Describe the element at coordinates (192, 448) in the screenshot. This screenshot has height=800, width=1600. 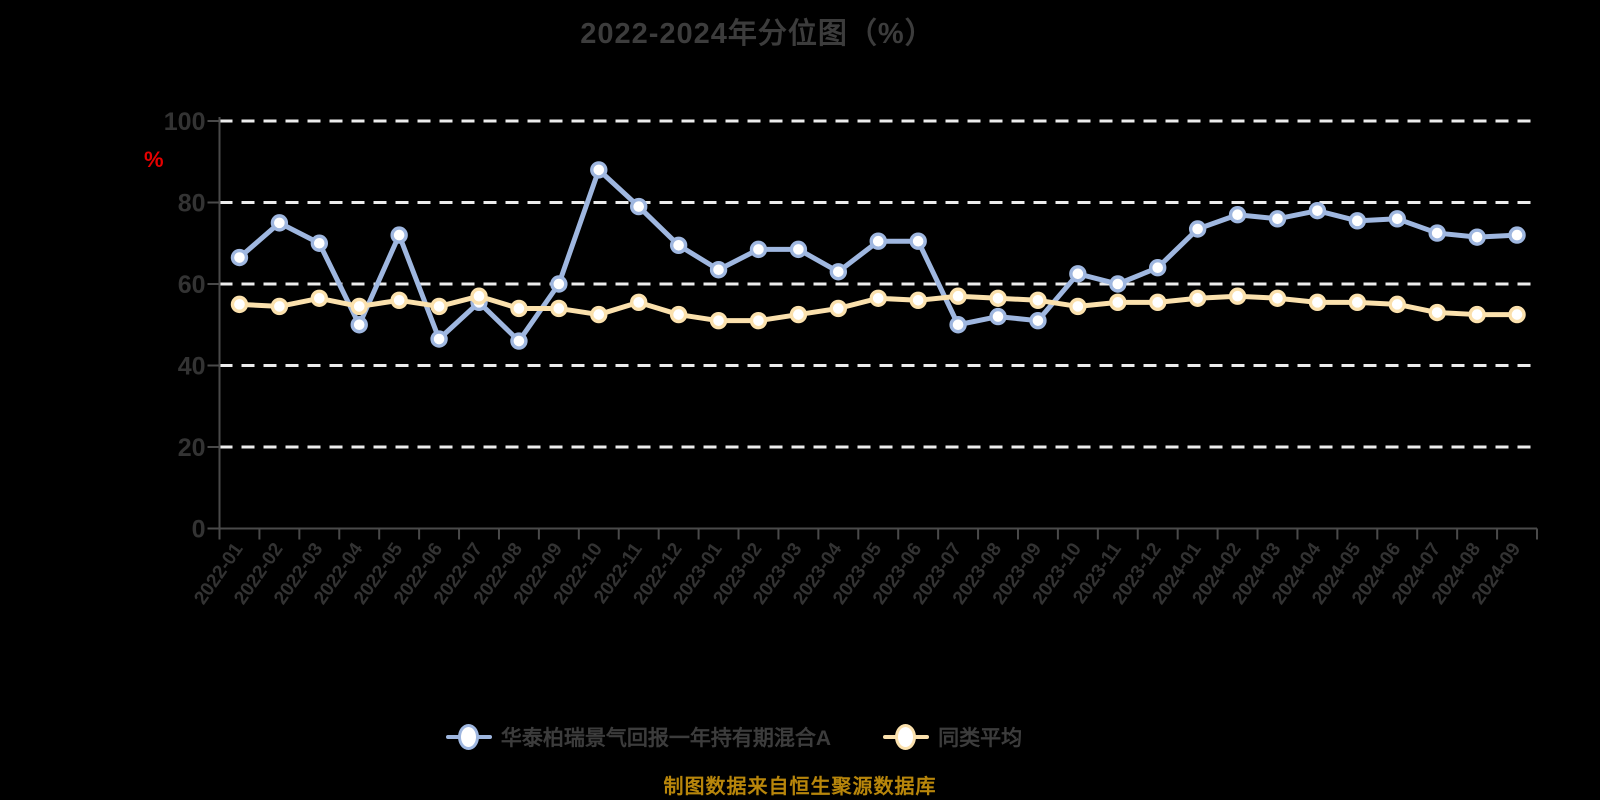
I see `svg-text: 20` at that location.